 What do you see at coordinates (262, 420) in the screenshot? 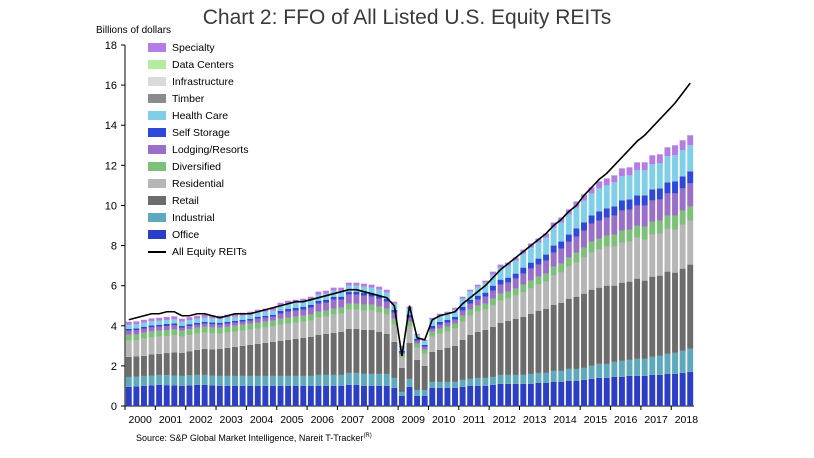
I see `x-tick-label: 2004` at bounding box center [262, 420].